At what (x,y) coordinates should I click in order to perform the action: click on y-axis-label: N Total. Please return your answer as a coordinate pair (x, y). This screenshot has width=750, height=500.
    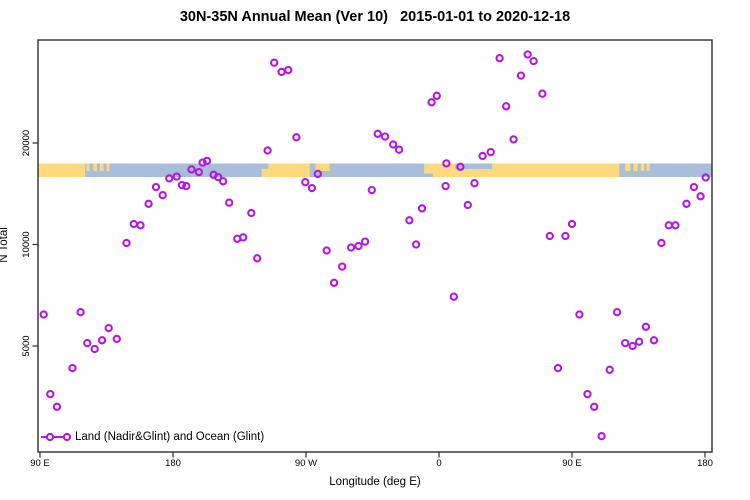
    Looking at the image, I should click on (5, 245).